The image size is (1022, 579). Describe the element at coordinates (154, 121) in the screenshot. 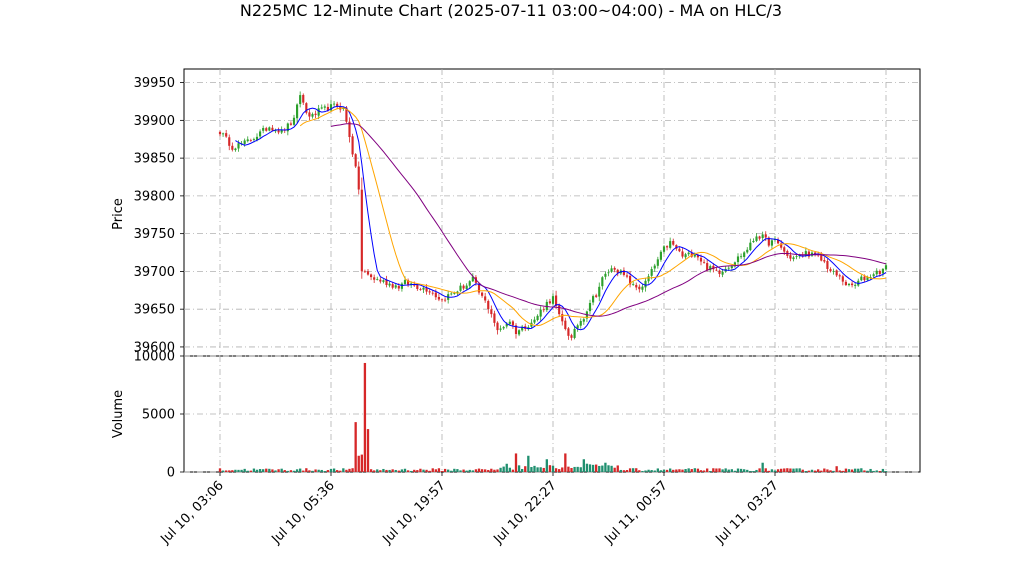

I see `price-tick-label: 39900` at that location.